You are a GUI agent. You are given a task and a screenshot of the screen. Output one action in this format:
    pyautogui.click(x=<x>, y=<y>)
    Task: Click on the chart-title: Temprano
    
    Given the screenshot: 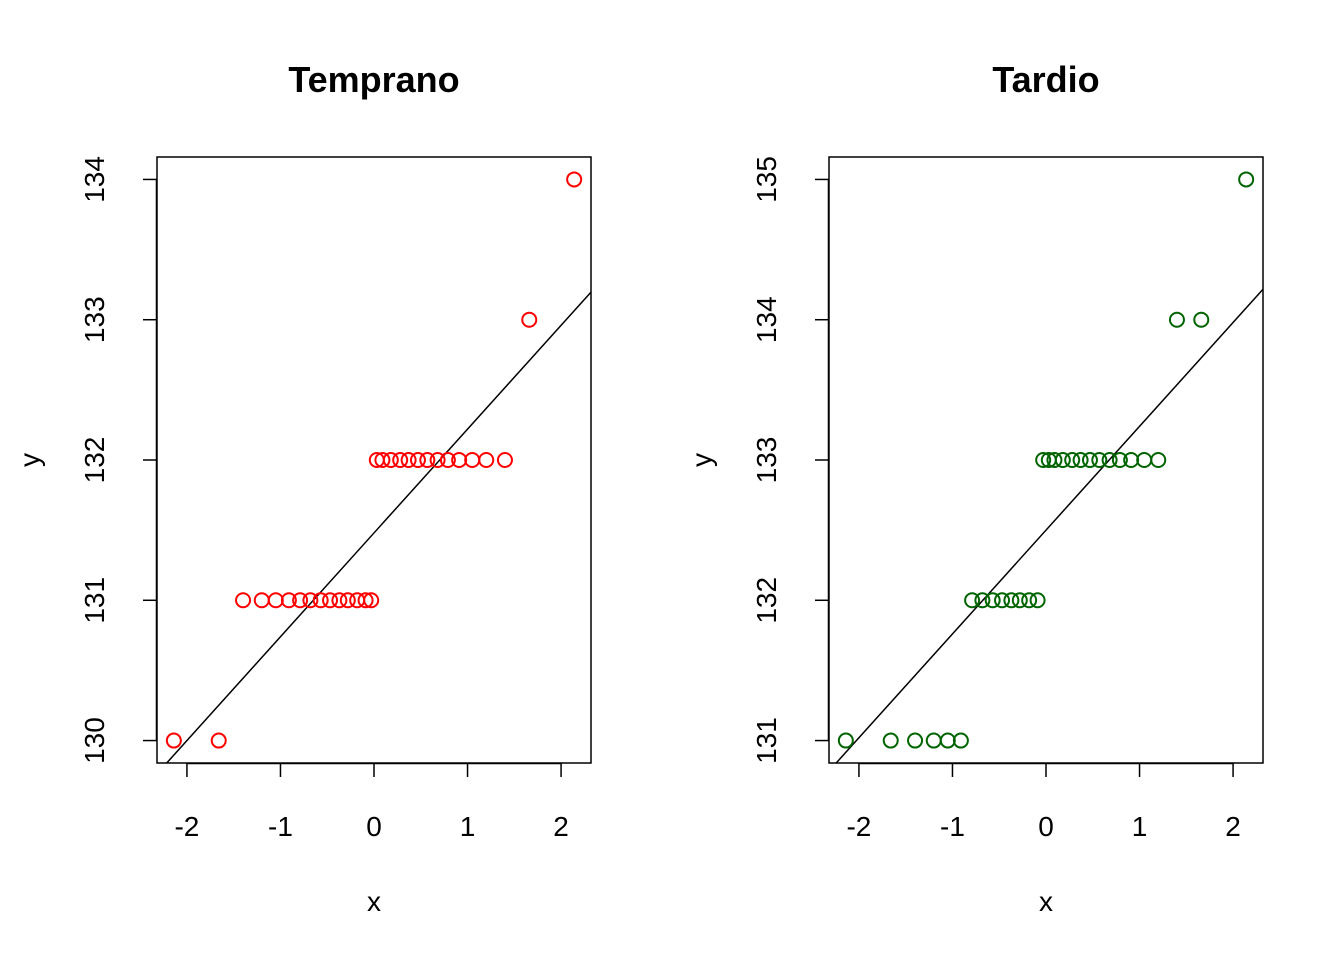 What is the action you would take?
    pyautogui.click(x=373, y=79)
    